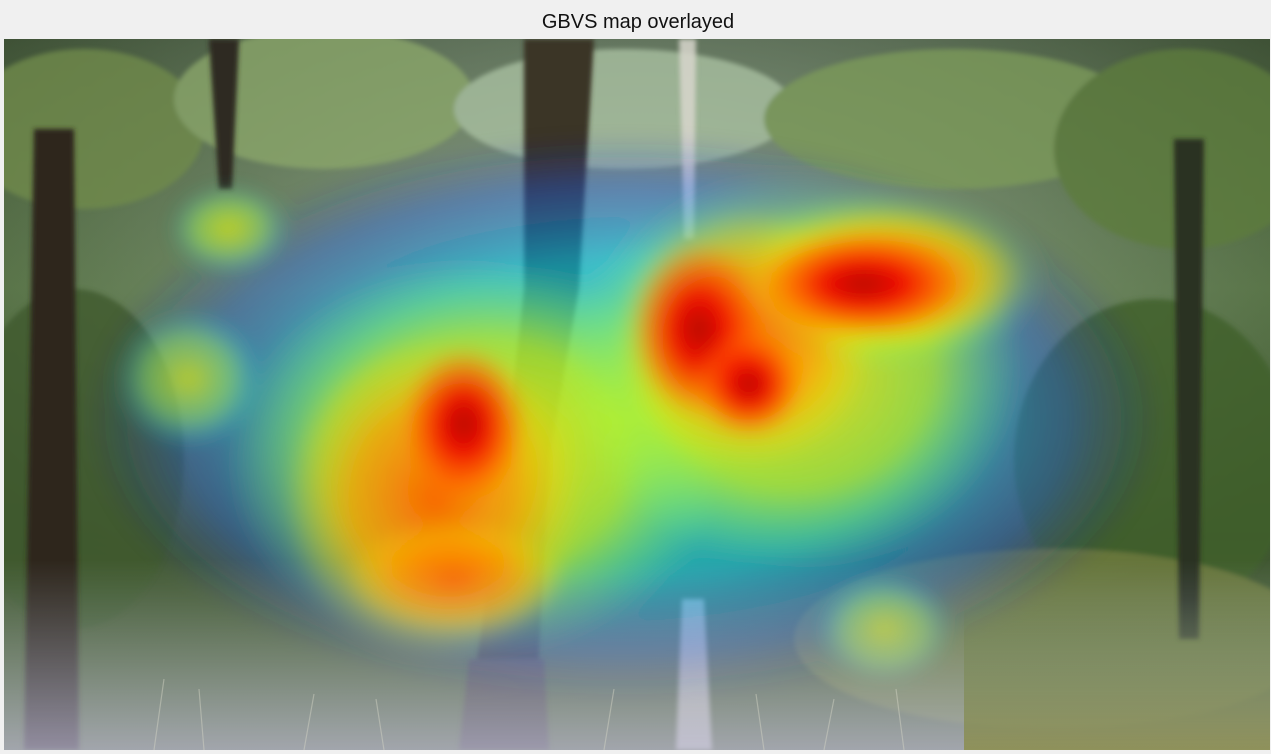 The height and width of the screenshot is (754, 1271). What do you see at coordinates (638, 22) in the screenshot?
I see `figure-title: GBVS map overlayed` at bounding box center [638, 22].